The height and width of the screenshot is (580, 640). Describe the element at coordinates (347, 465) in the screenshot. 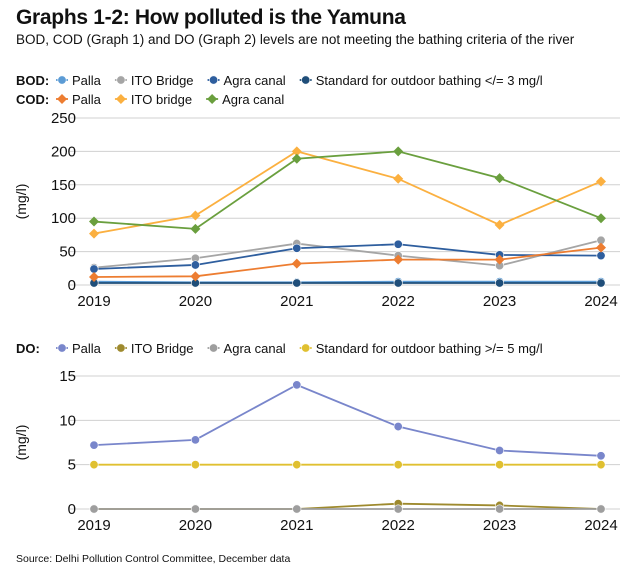

I see `series-standard-for-outdoor-bathing-5-mg-l` at that location.